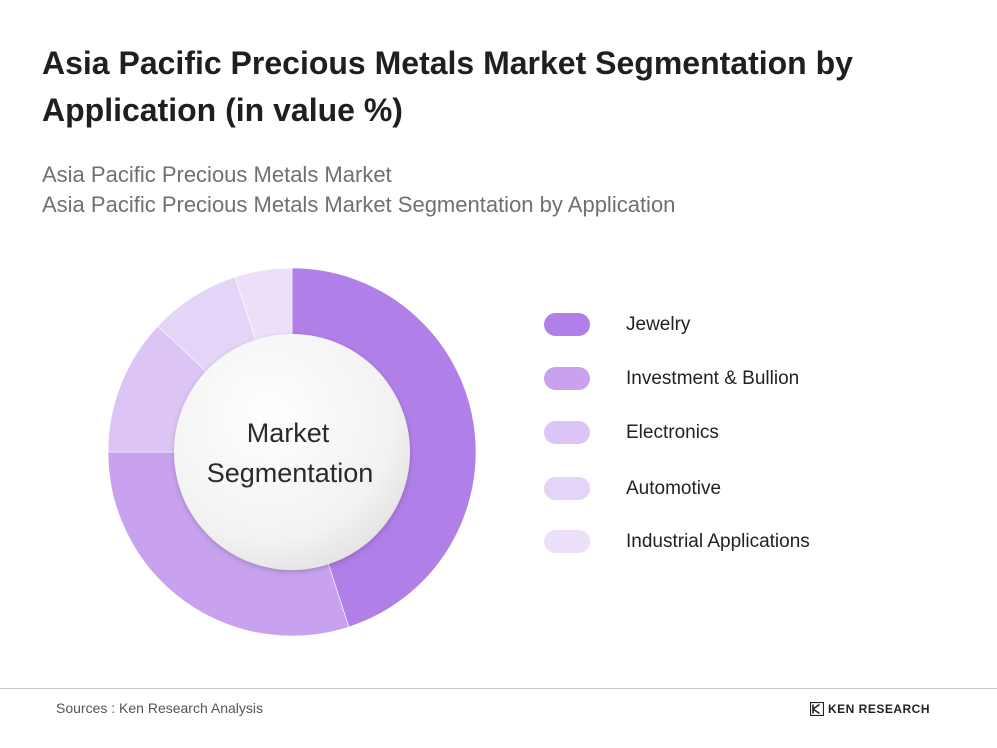  I want to click on ken-research-logo-icon, so click(817, 709).